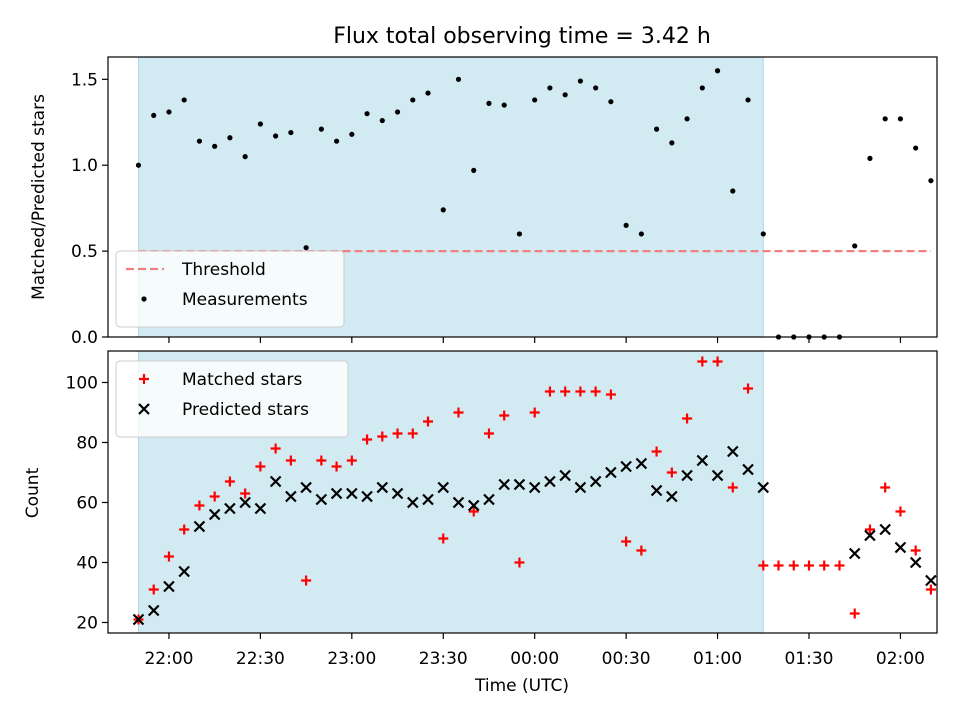 This screenshot has width=960, height=720. Describe the element at coordinates (87, 504) in the screenshot. I see `y-tick-label: 60` at that location.